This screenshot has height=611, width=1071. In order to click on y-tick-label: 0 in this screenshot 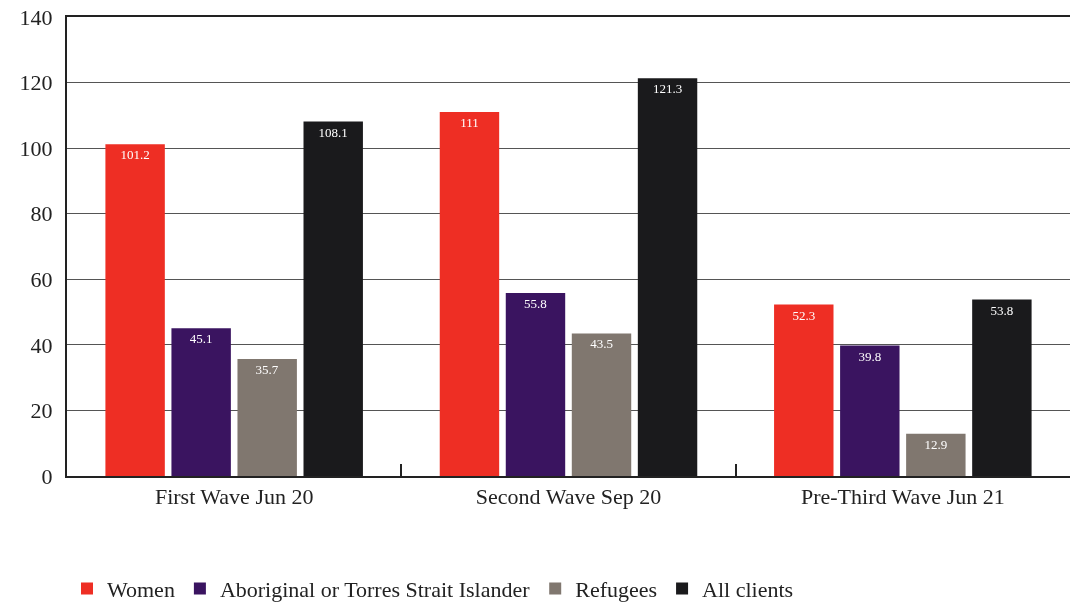, I will do `click(47, 476)`.